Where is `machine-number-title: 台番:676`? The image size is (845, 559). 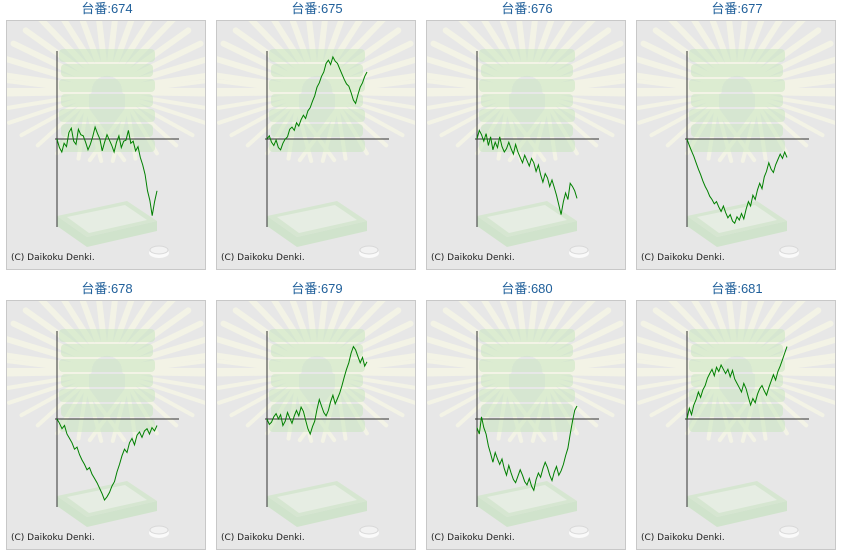 machine-number-title: 台番:676 is located at coordinates (527, 8).